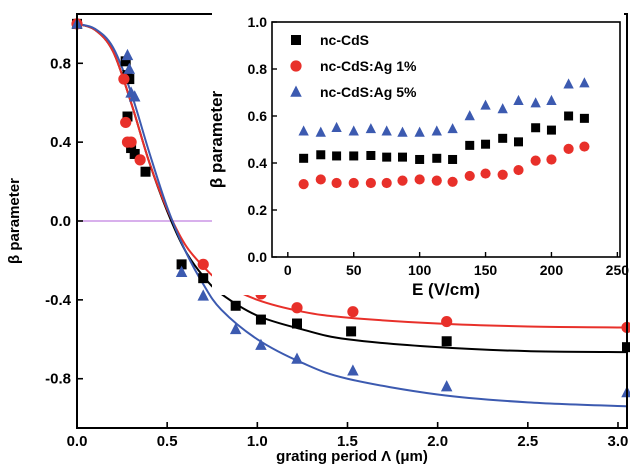 This screenshot has width=630, height=465. Describe the element at coordinates (258, 257) in the screenshot. I see `inset-y-tick-label: 0.0` at that location.